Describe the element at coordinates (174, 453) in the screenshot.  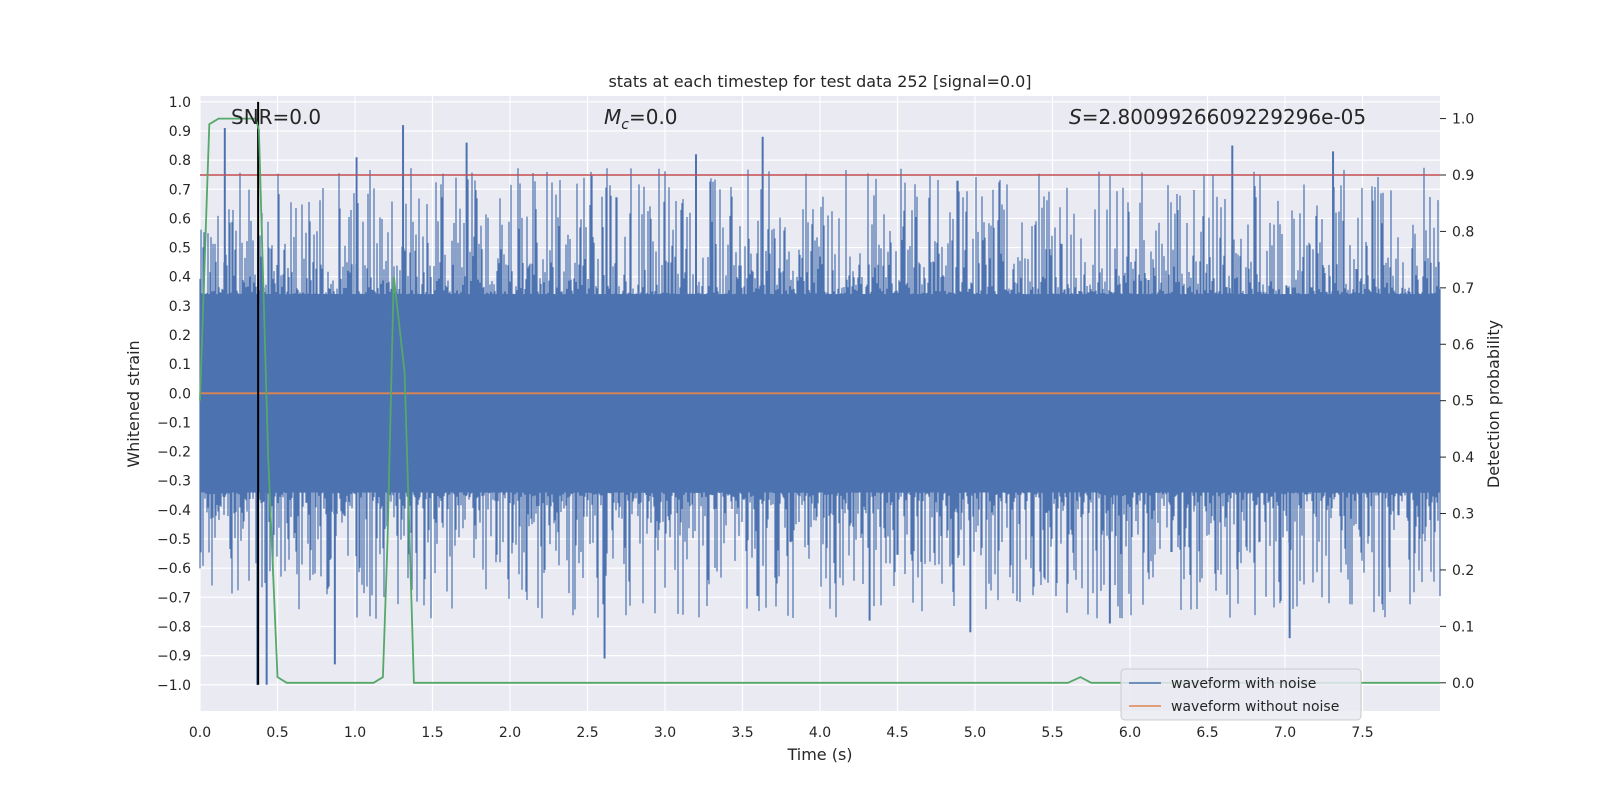
I see `y-tick-label: −0.2` at that location.